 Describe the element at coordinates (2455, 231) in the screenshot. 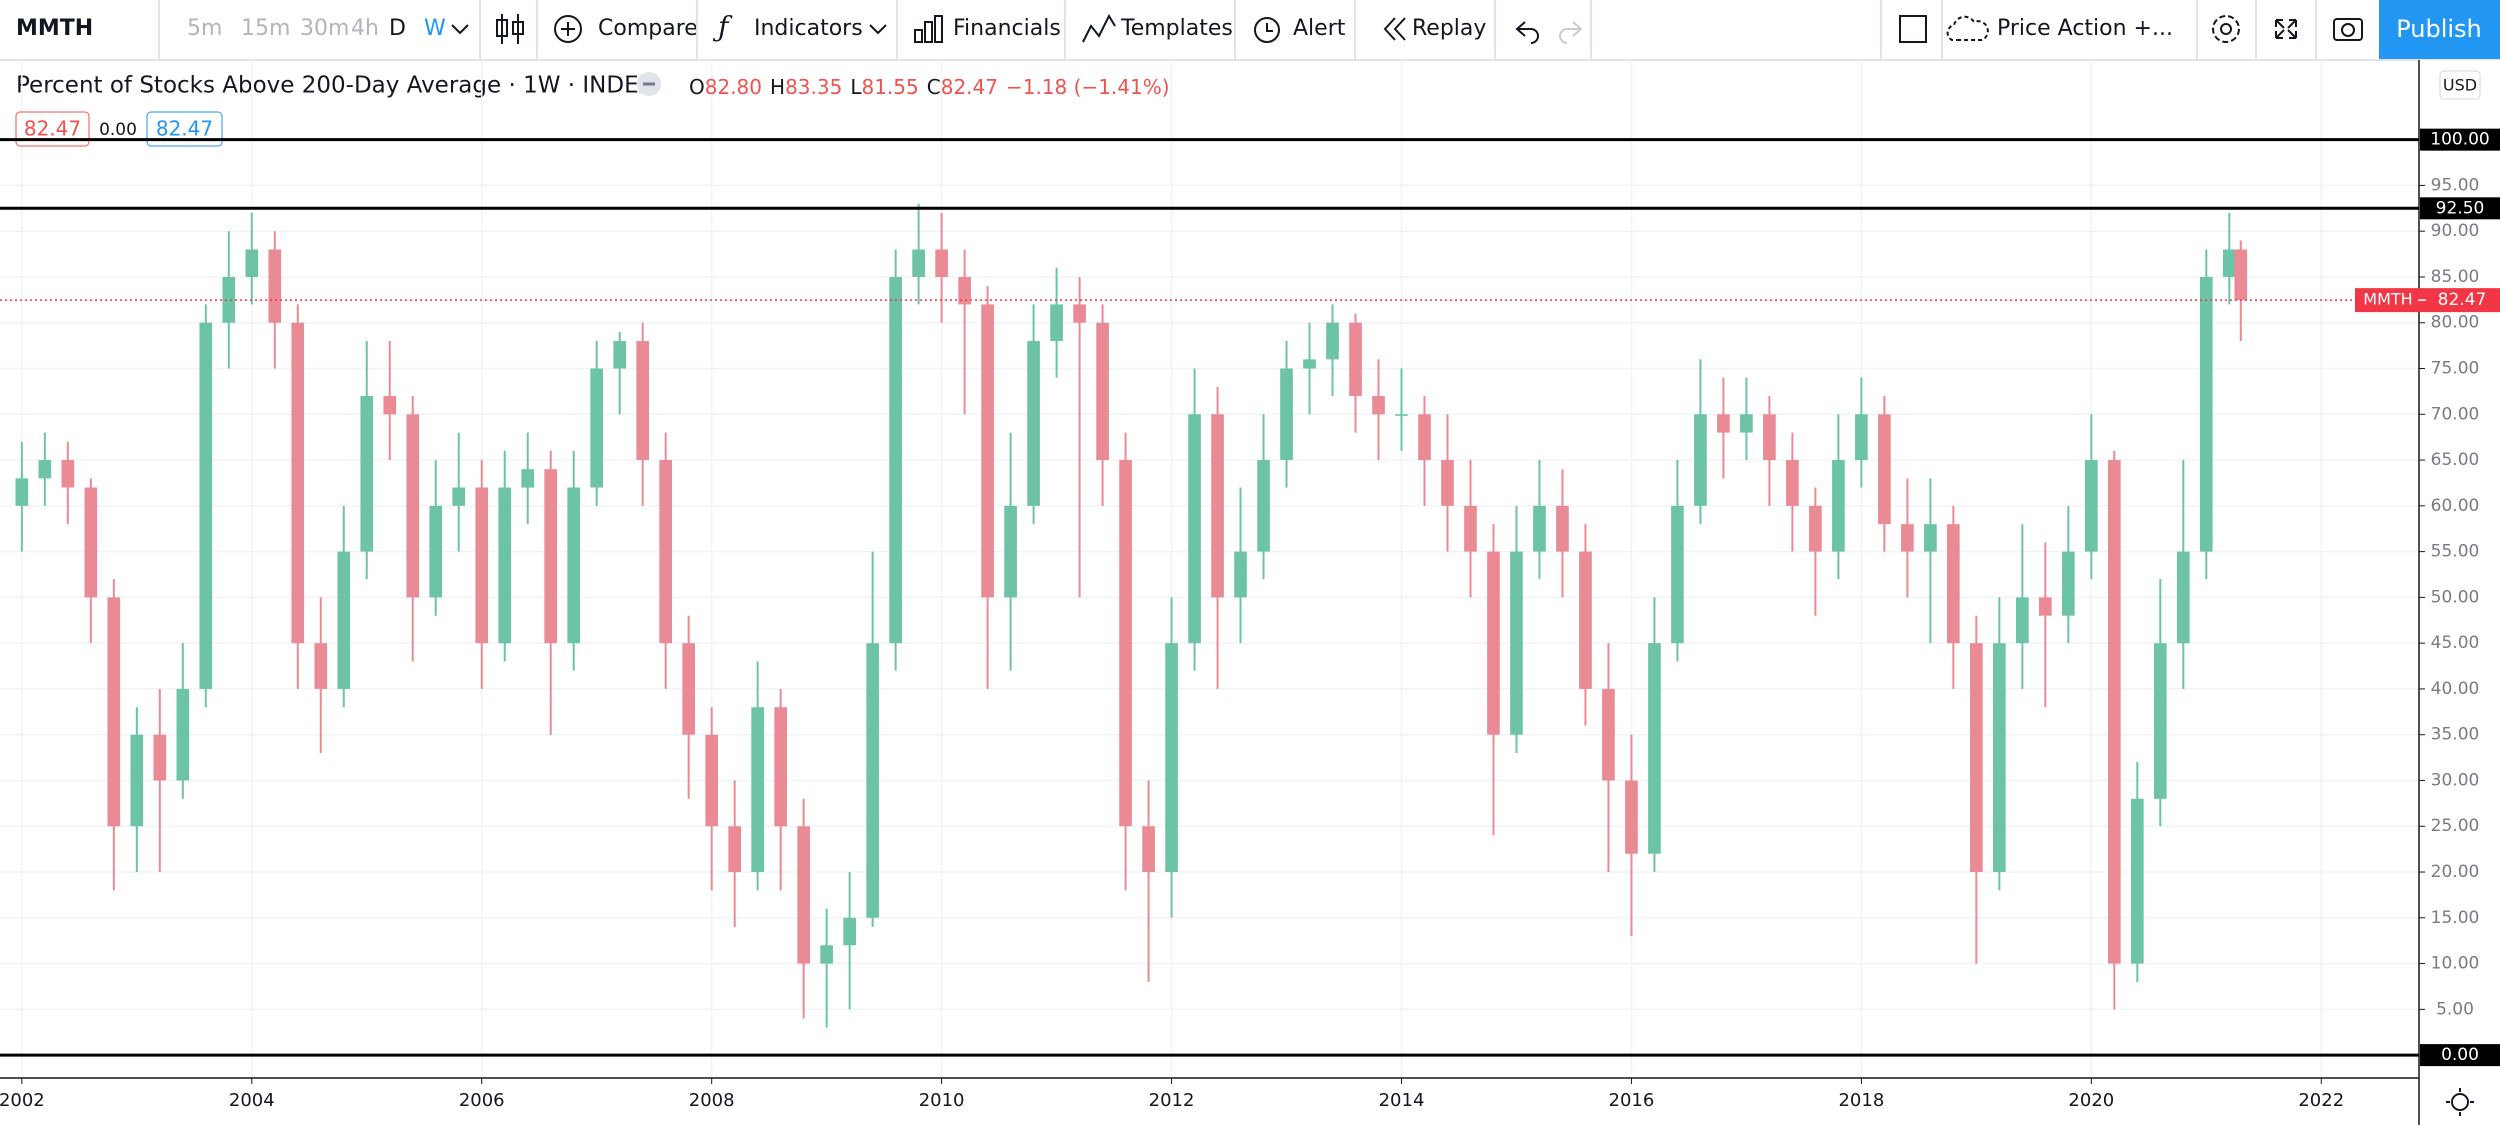

I see `y-tick-label: 90.00` at that location.